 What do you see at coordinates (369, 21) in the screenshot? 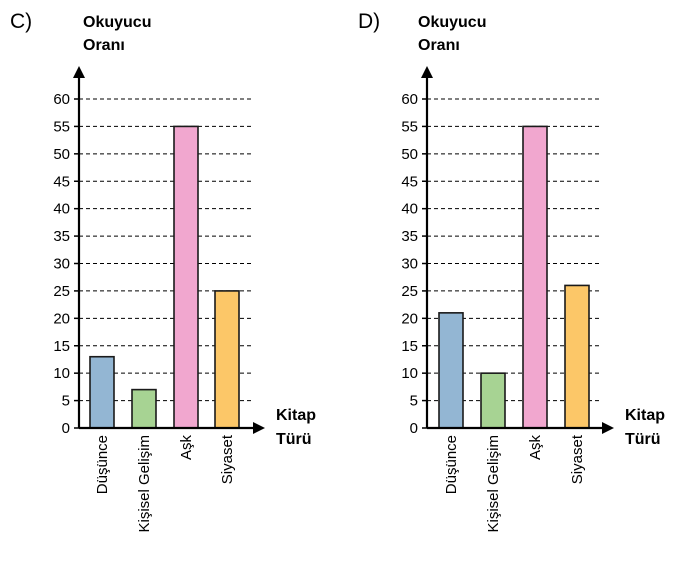
I see `option-label: D)` at bounding box center [369, 21].